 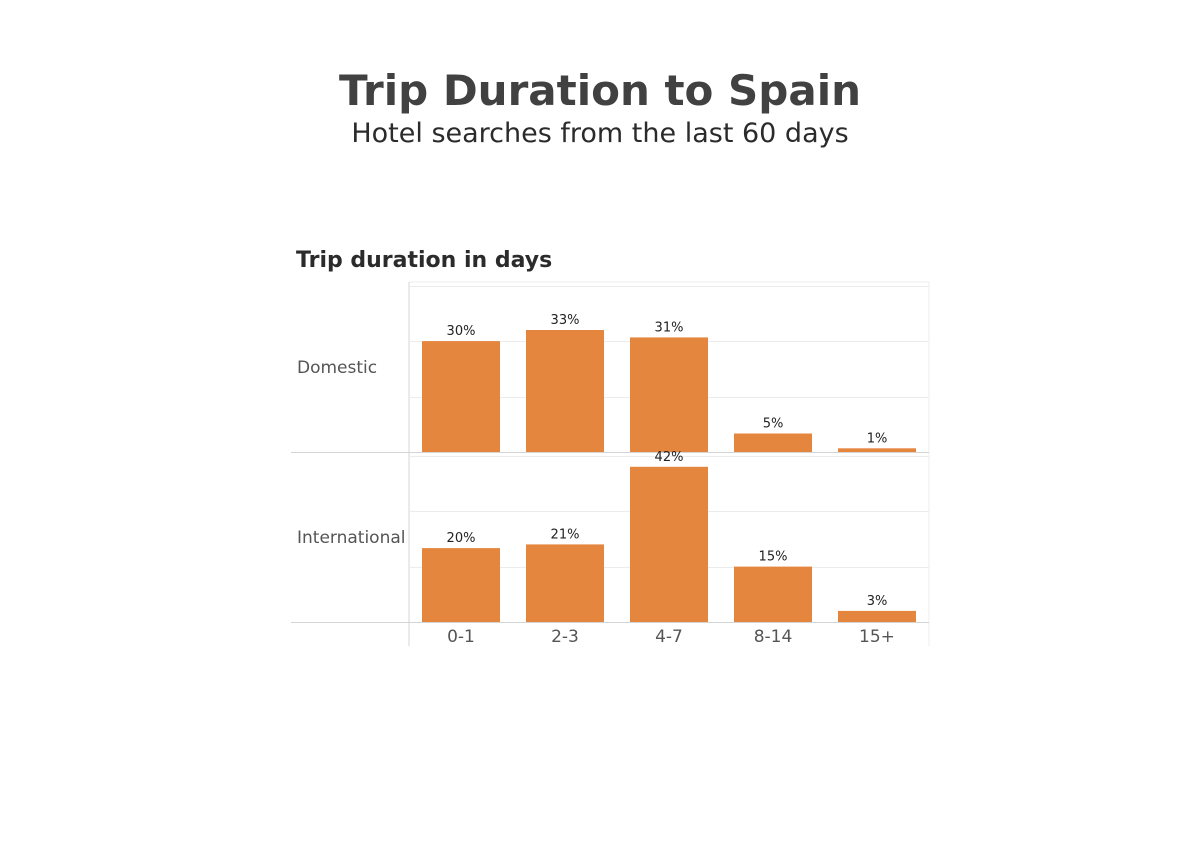 I want to click on data-labels: 30% 33% 31% 5% 1% 20% 21% 42% 15% 3%, so click(x=667, y=461).